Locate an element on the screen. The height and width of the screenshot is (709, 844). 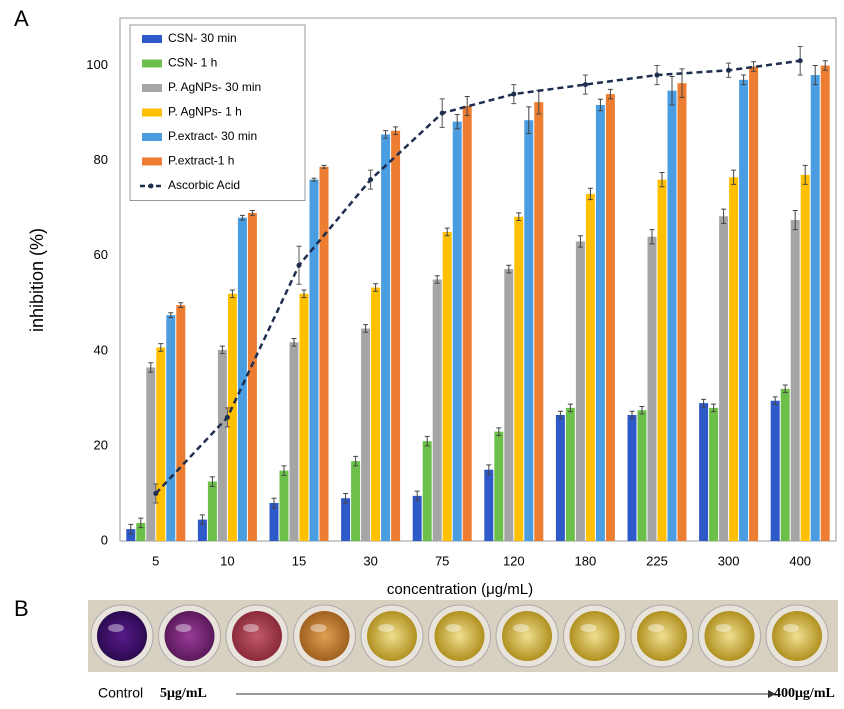
strip-label: 5μg/mL is located at coordinates (183, 693).